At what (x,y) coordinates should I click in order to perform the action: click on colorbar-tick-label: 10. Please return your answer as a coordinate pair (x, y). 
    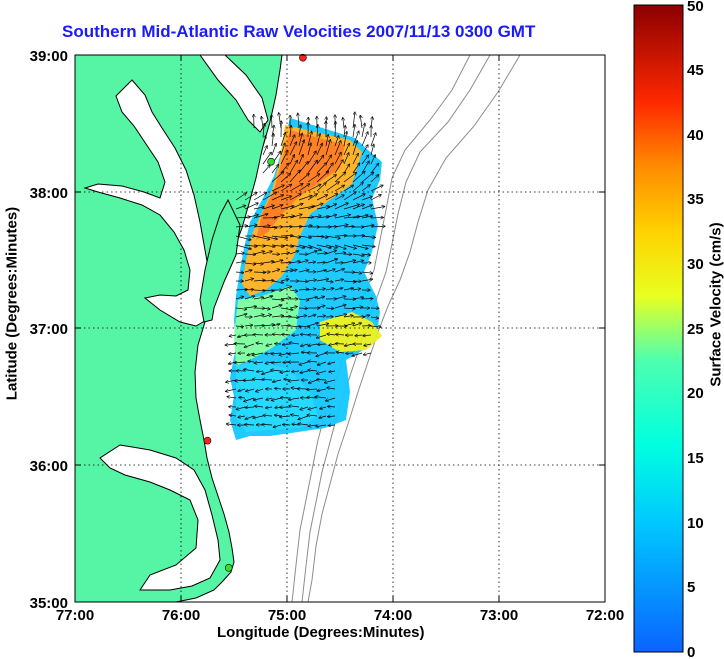
    Looking at the image, I should click on (695, 523).